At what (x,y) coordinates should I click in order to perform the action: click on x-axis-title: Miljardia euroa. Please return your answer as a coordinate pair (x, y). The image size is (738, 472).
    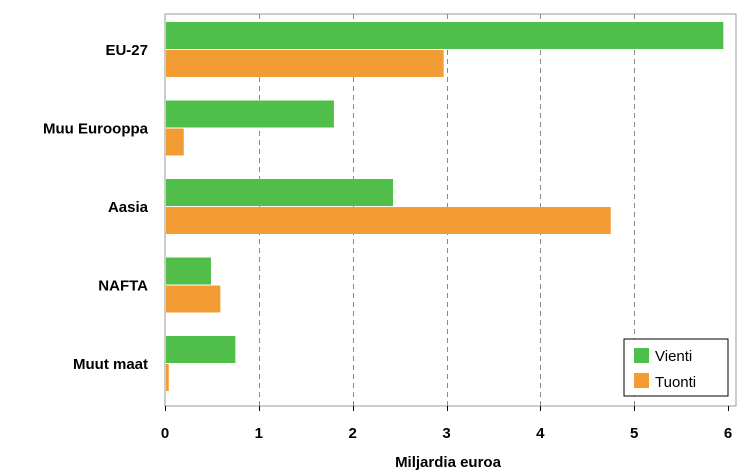
    Looking at the image, I should click on (448, 462).